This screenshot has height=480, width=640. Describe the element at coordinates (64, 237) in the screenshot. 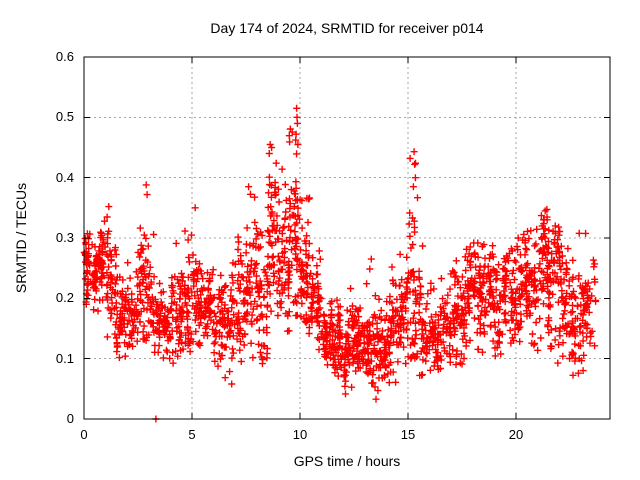

I see `y-tick-label-0.3: 0.3` at that location.